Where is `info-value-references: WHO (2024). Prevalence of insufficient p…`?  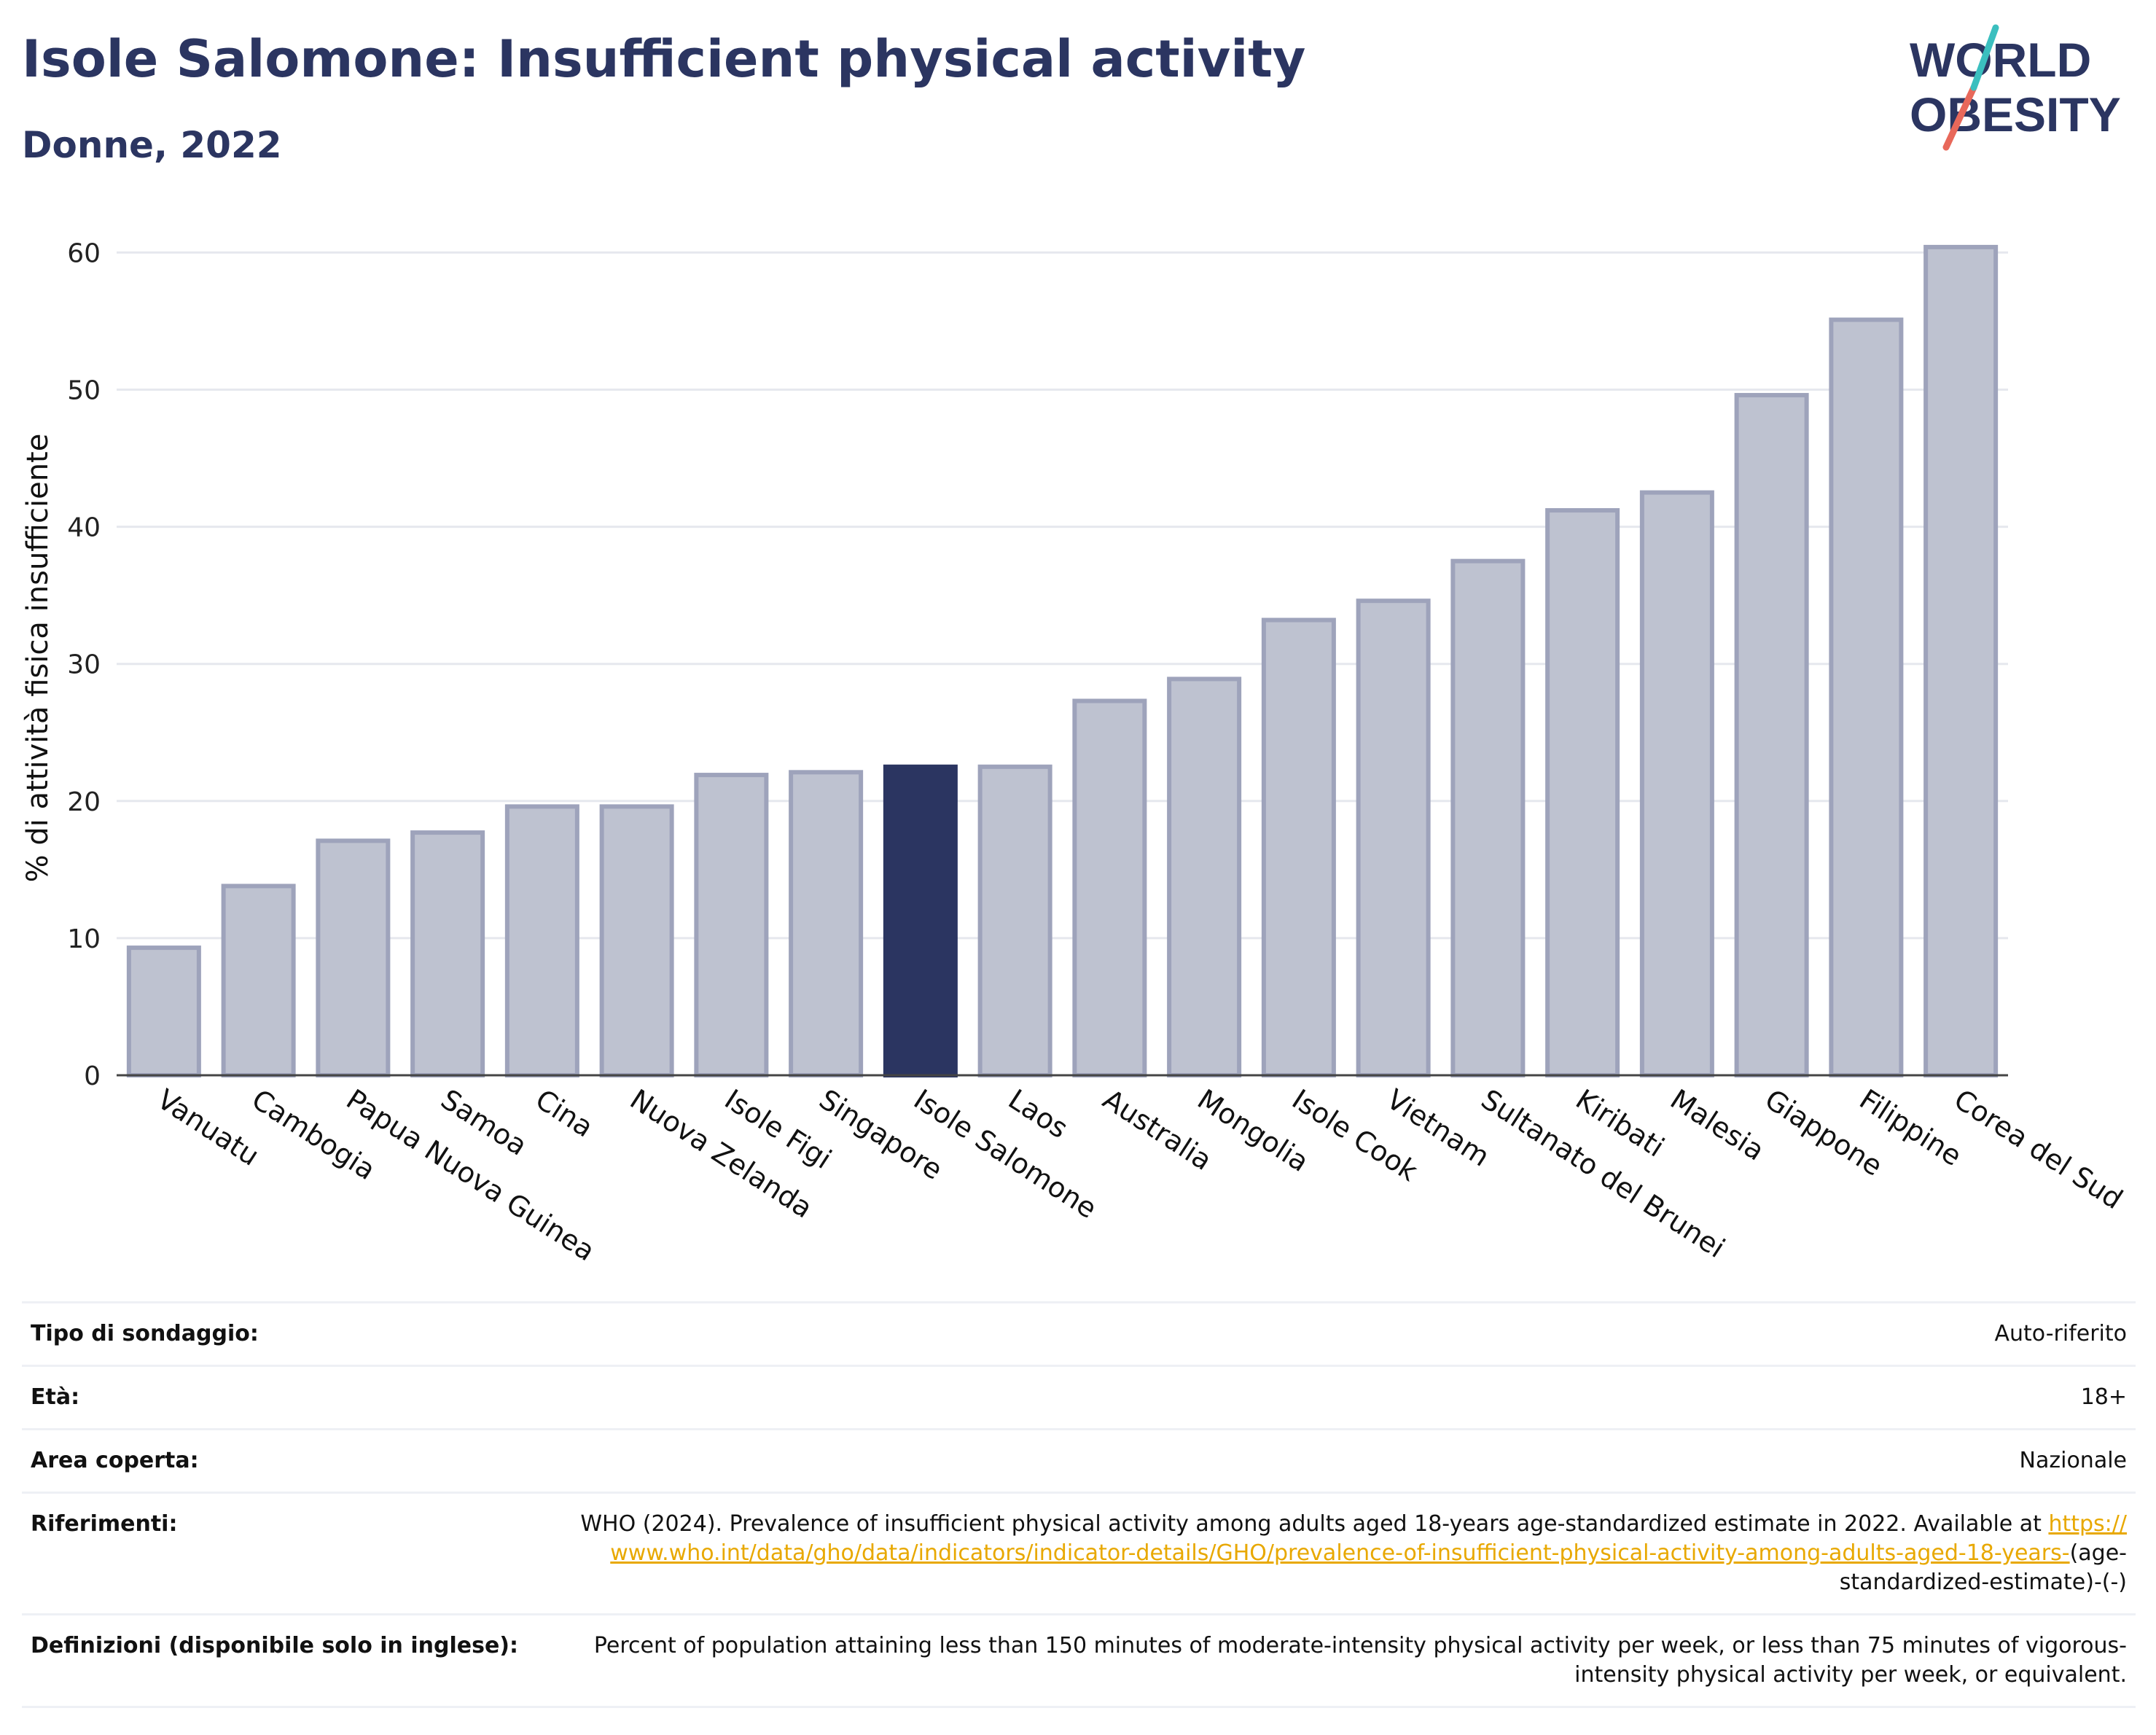 info-value-references: WHO (2024). Prevalence of insufficient p… is located at coordinates (1350, 1554).